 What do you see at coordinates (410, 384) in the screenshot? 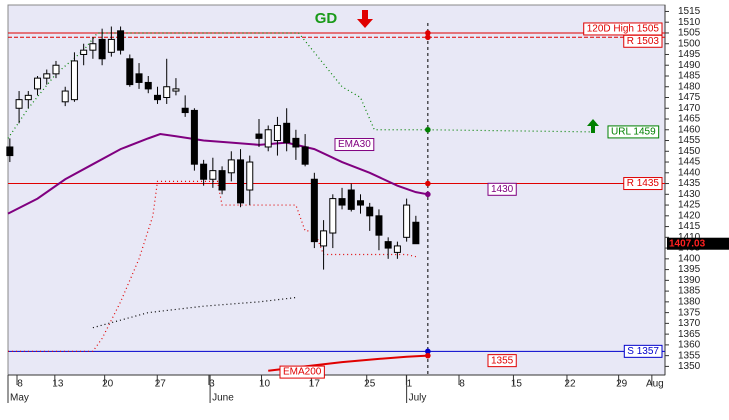
I see `x-tick-label: 1` at bounding box center [410, 384].